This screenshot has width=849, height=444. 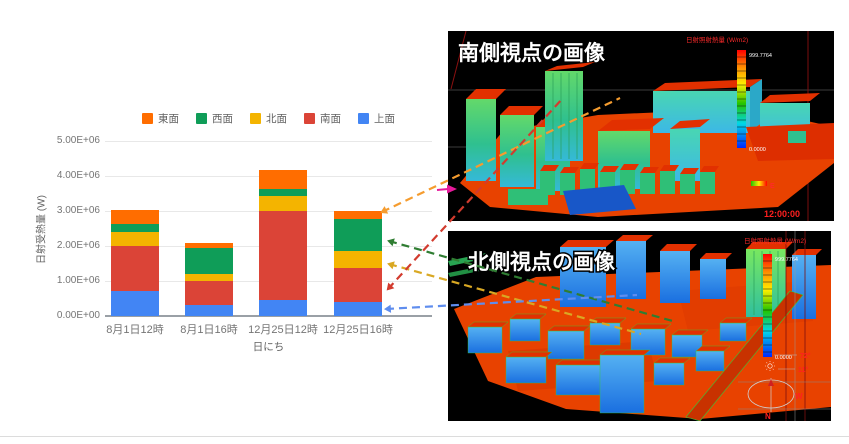 I want to click on legend-label: 南面, so click(x=330, y=119).